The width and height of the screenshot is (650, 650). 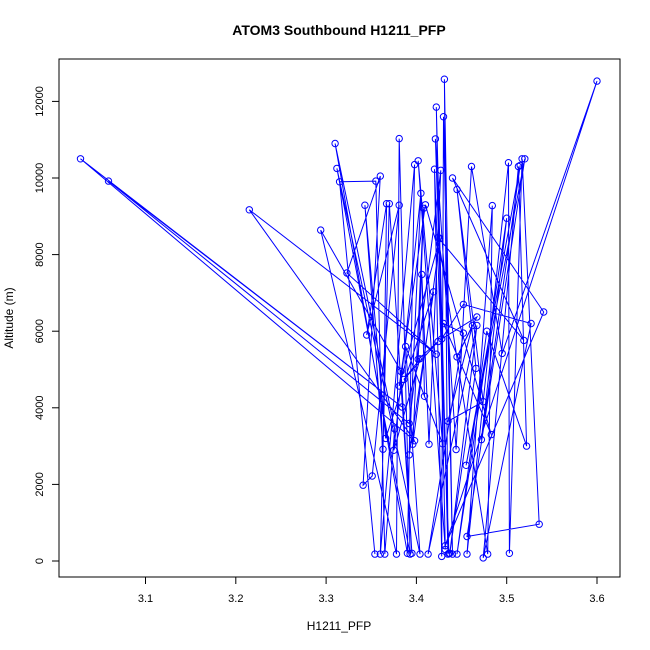 What do you see at coordinates (506, 599) in the screenshot?
I see `x-tick-label: 3.5` at bounding box center [506, 599].